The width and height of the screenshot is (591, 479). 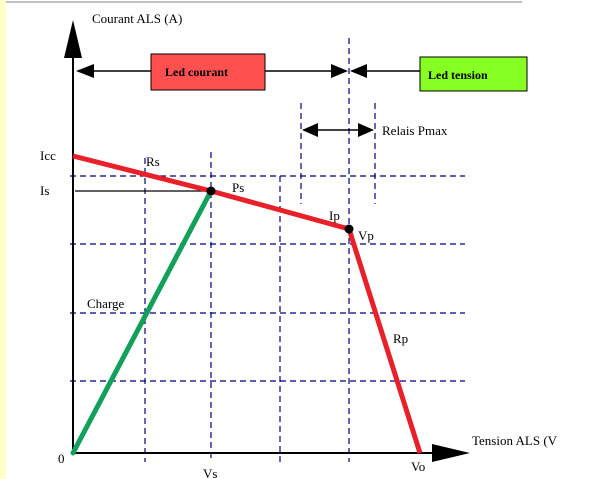 What do you see at coordinates (142, 322) in the screenshot?
I see `charge-load-line` at bounding box center [142, 322].